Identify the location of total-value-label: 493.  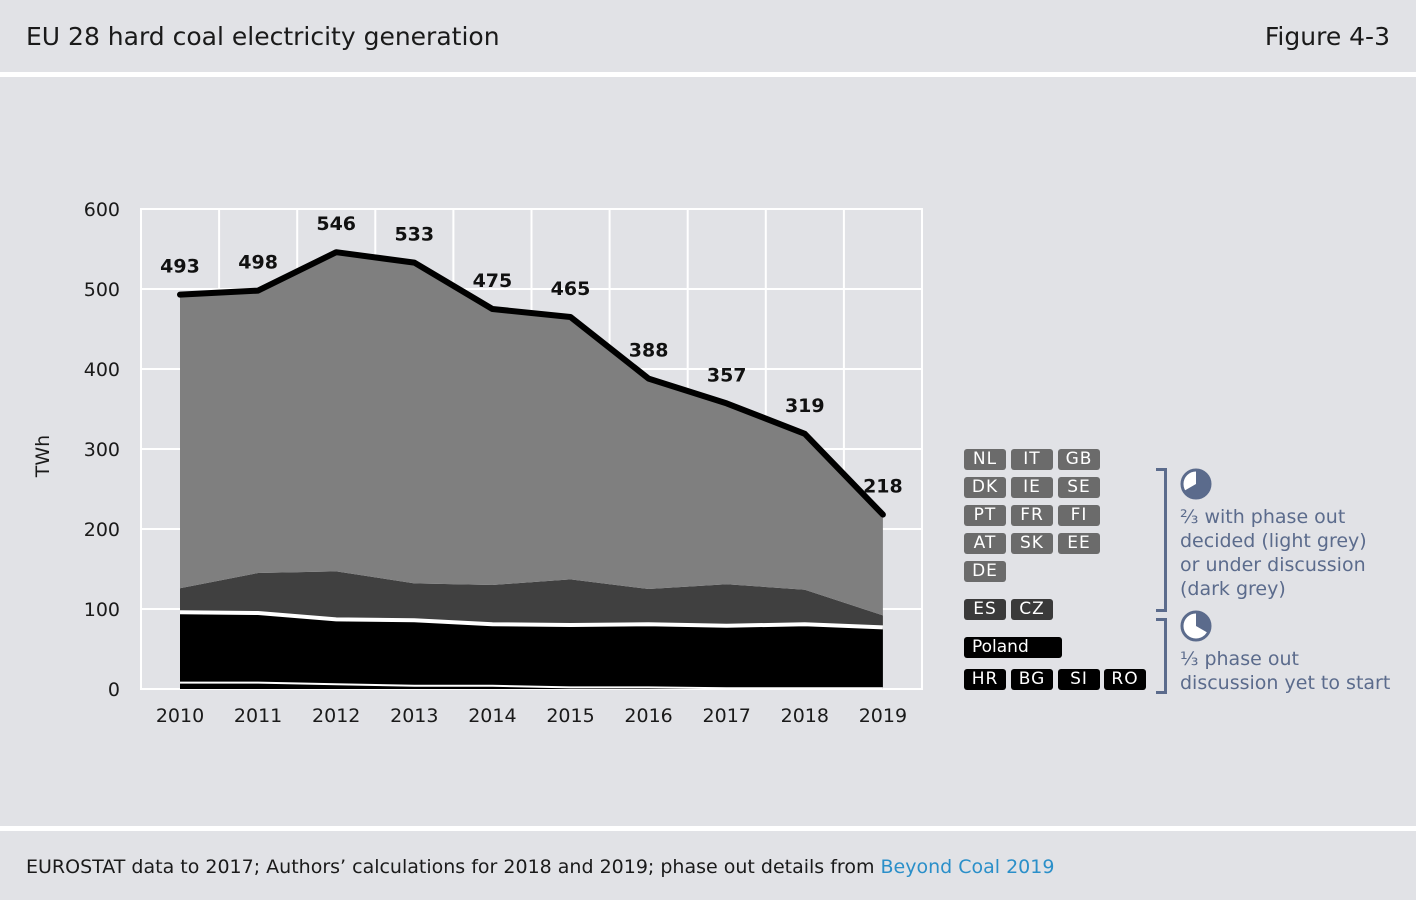
(180, 267).